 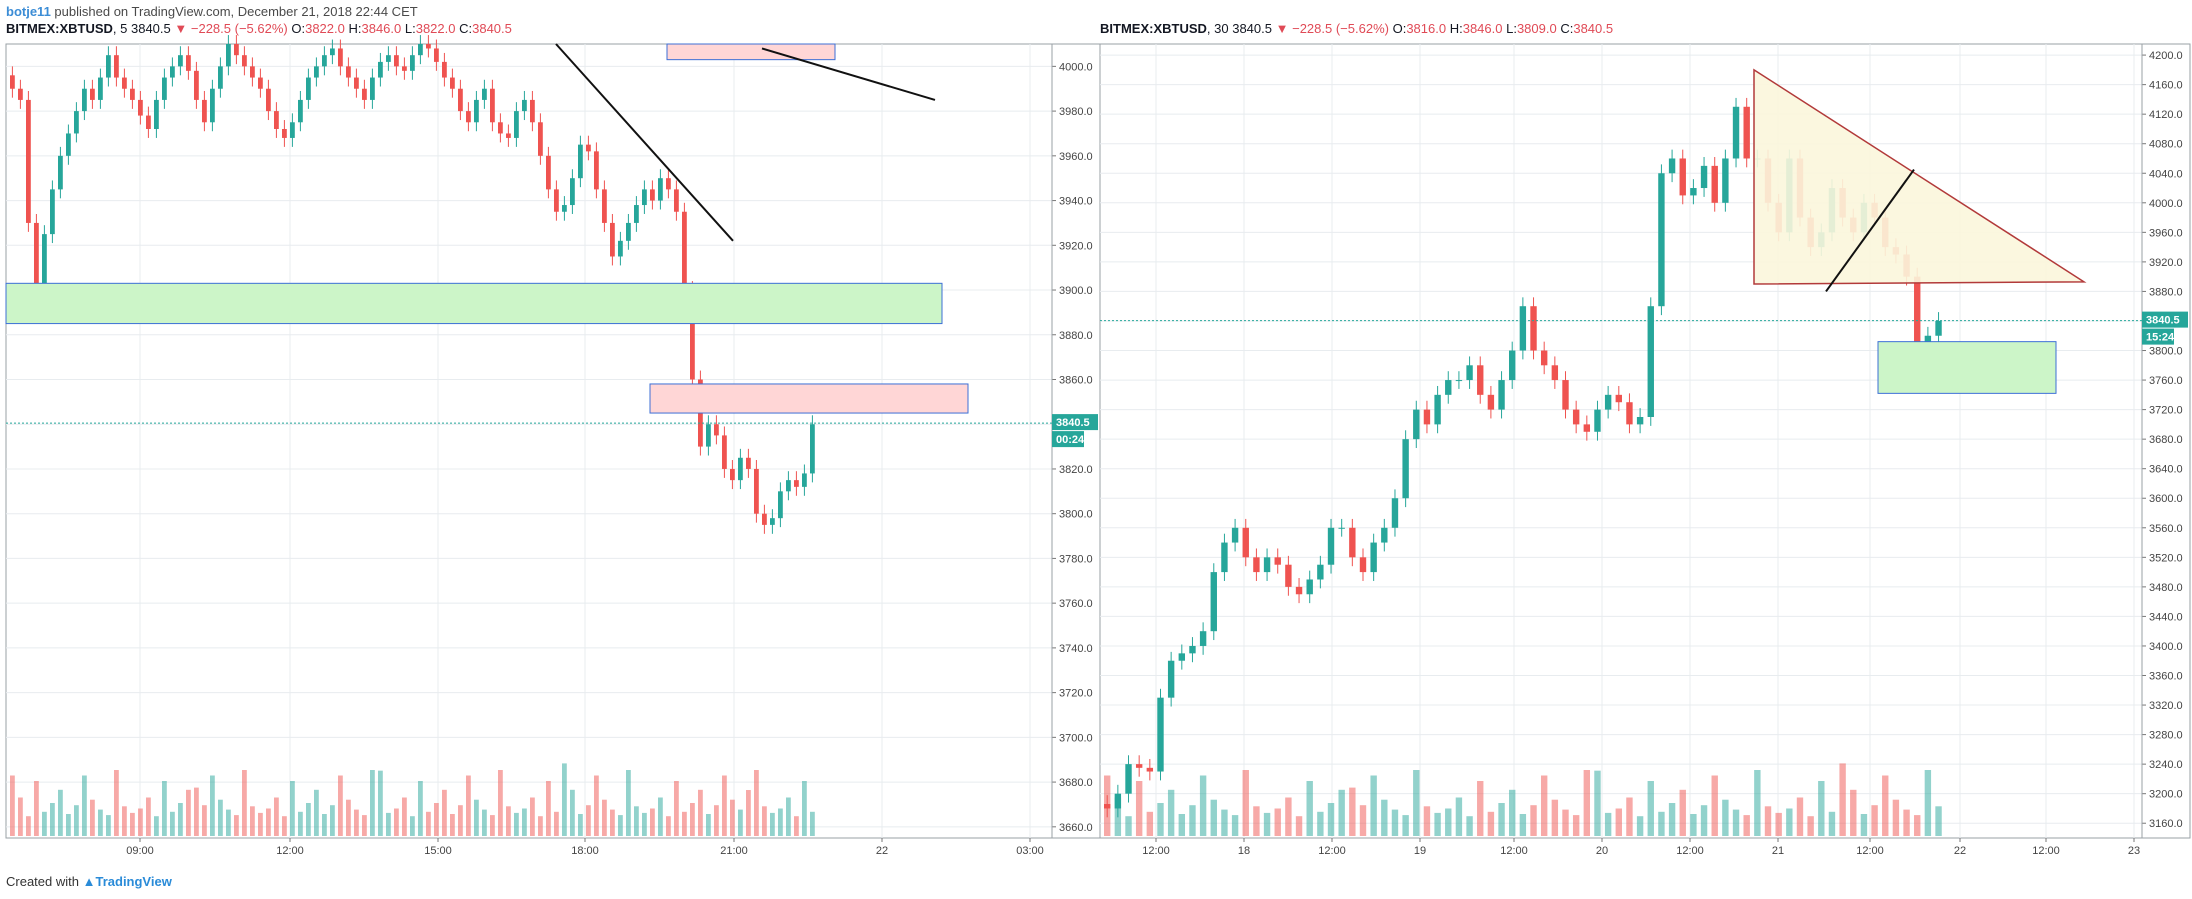 I want to click on demand-zone, so click(x=474, y=303).